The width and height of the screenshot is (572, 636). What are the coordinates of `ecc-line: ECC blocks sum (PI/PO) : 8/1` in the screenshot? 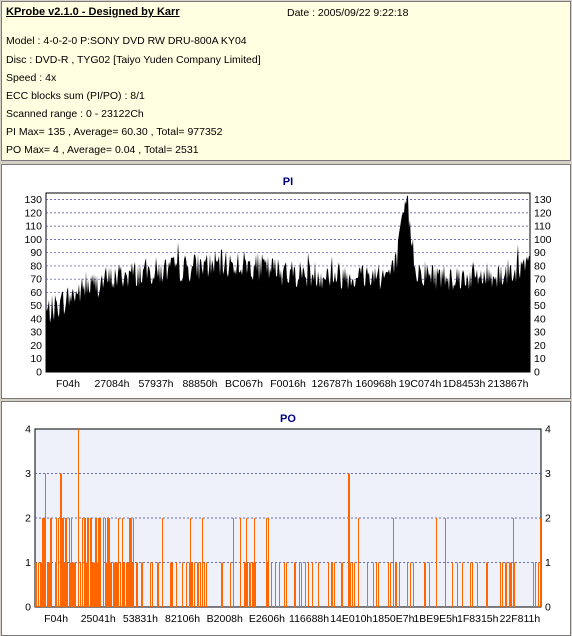 It's located at (75, 96).